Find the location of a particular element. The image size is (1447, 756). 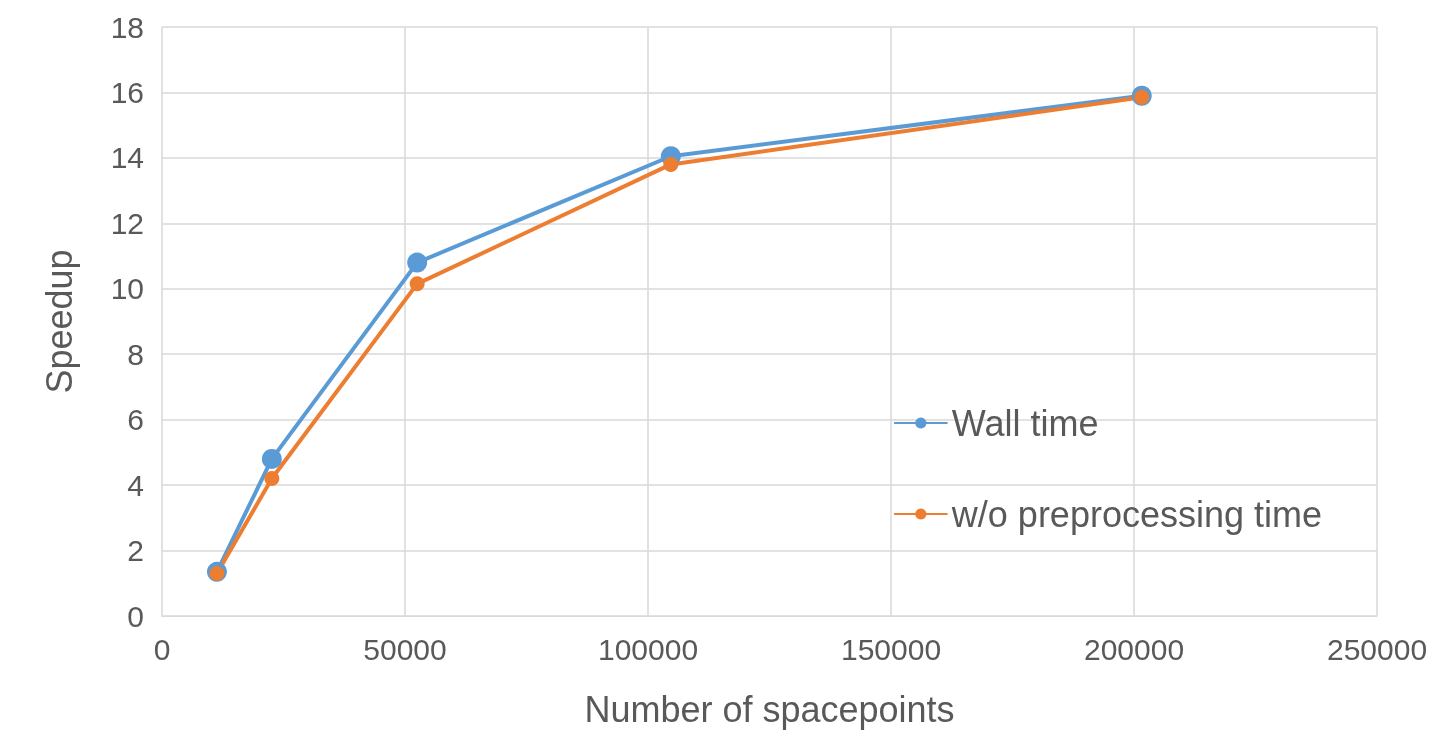

y-tick-label: 16 is located at coordinates (127, 92).